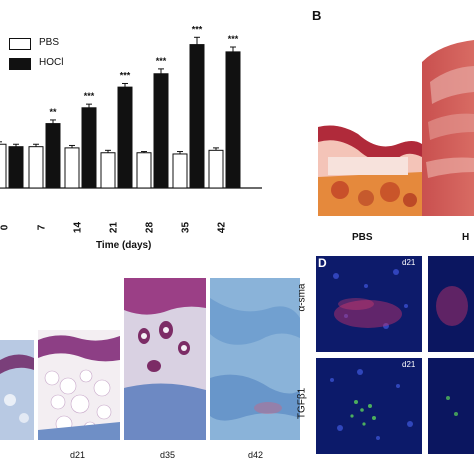 Image resolution: width=474 pixels, height=474 pixels. What do you see at coordinates (317, 15) in the screenshot?
I see `panel-b-letter: B` at bounding box center [317, 15].